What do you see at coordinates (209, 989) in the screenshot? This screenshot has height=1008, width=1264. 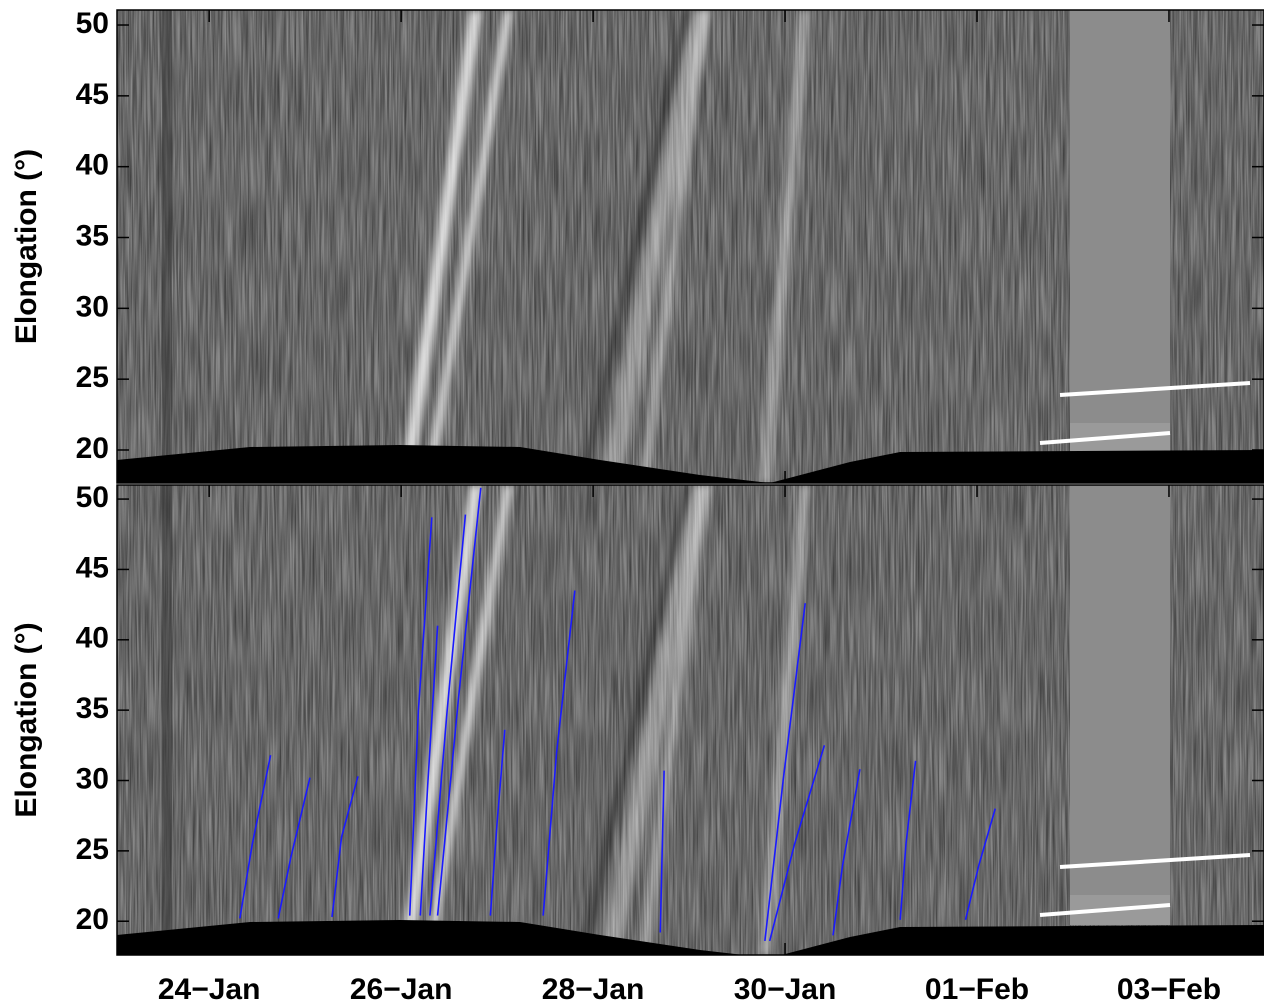 I see `x-tick-label: 24−Jan` at bounding box center [209, 989].